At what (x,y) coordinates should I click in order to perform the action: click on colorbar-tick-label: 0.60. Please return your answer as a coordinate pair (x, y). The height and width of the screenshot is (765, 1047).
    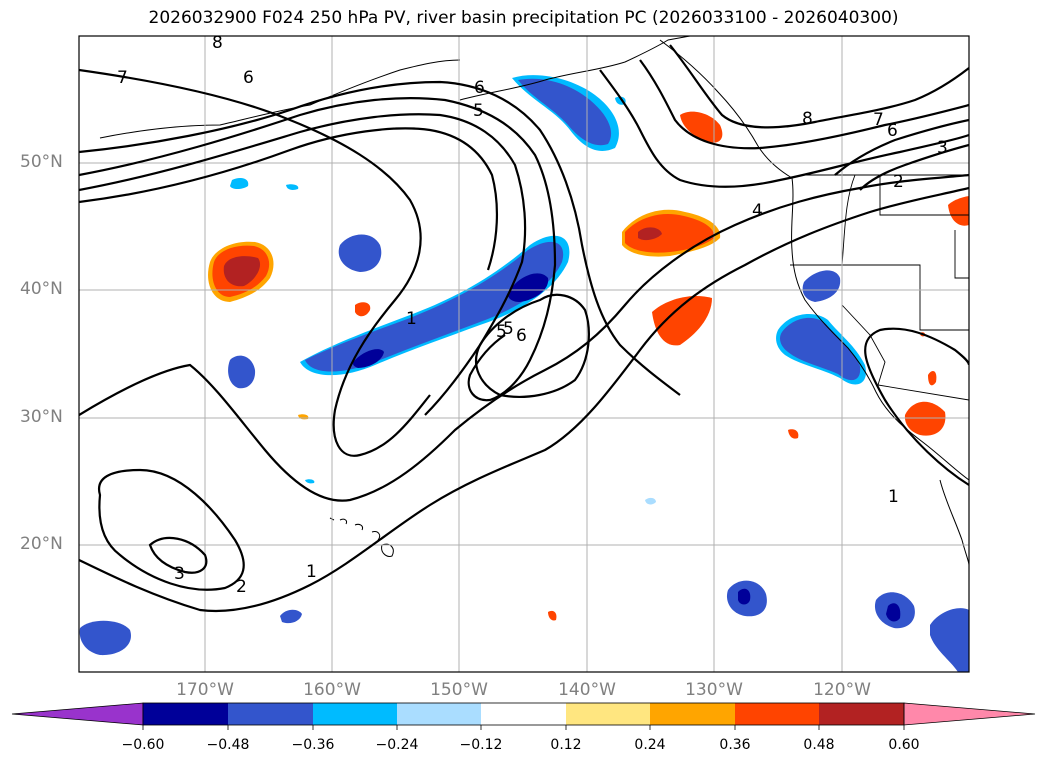
    Looking at the image, I should click on (904, 745).